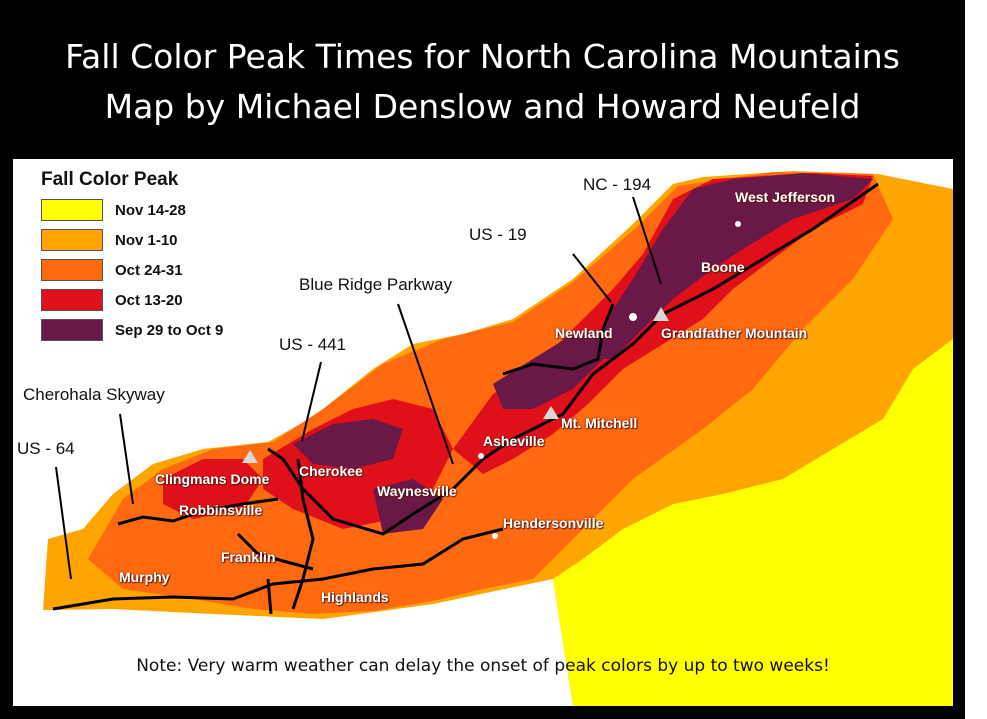 The width and height of the screenshot is (987, 719). What do you see at coordinates (110, 179) in the screenshot?
I see `legend-title: Fall Color Peak` at bounding box center [110, 179].